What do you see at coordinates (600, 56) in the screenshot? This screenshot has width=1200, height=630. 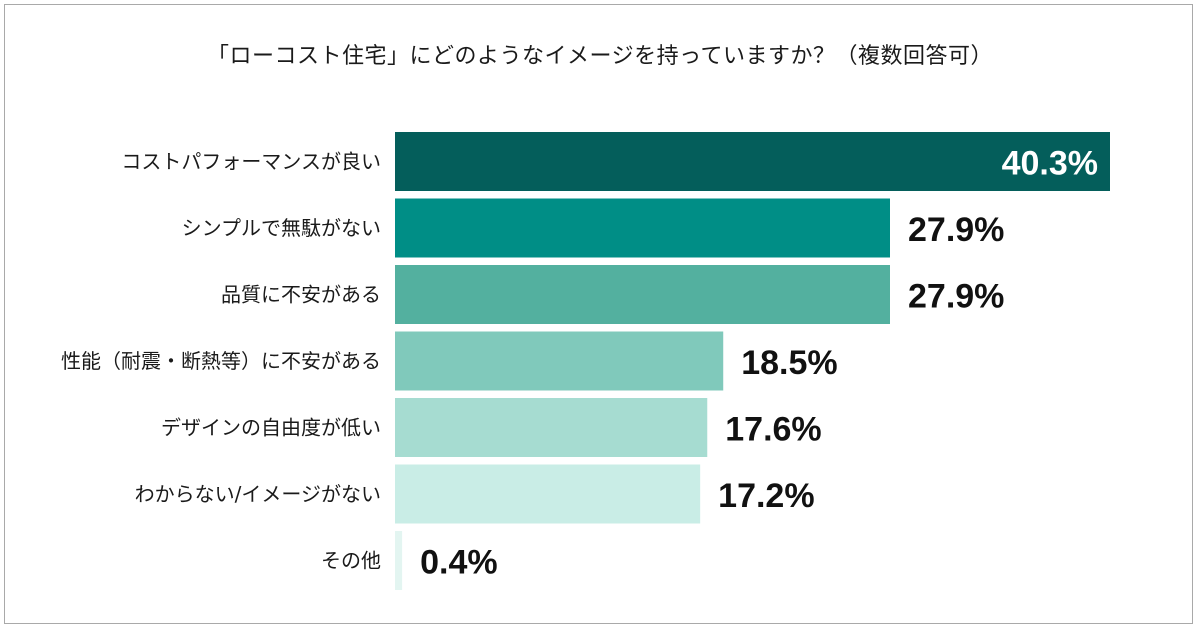 I see `chart-title: 「ローコスト住宅」にどのようなイメージを持っていますか？（複数回答可）` at bounding box center [600, 56].